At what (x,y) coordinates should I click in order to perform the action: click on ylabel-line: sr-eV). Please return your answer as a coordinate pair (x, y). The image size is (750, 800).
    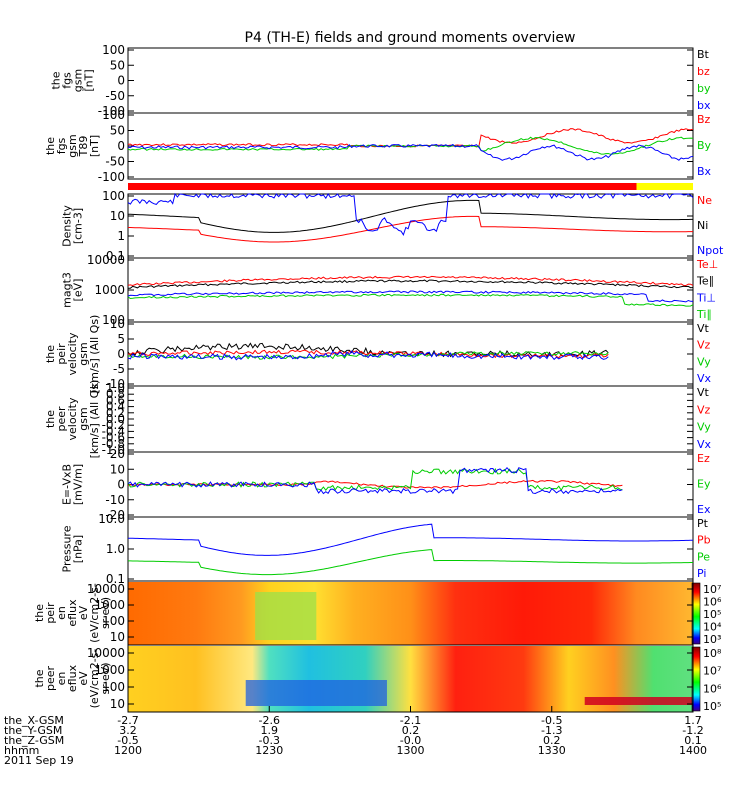
    Looking at the image, I should click on (105, 678).